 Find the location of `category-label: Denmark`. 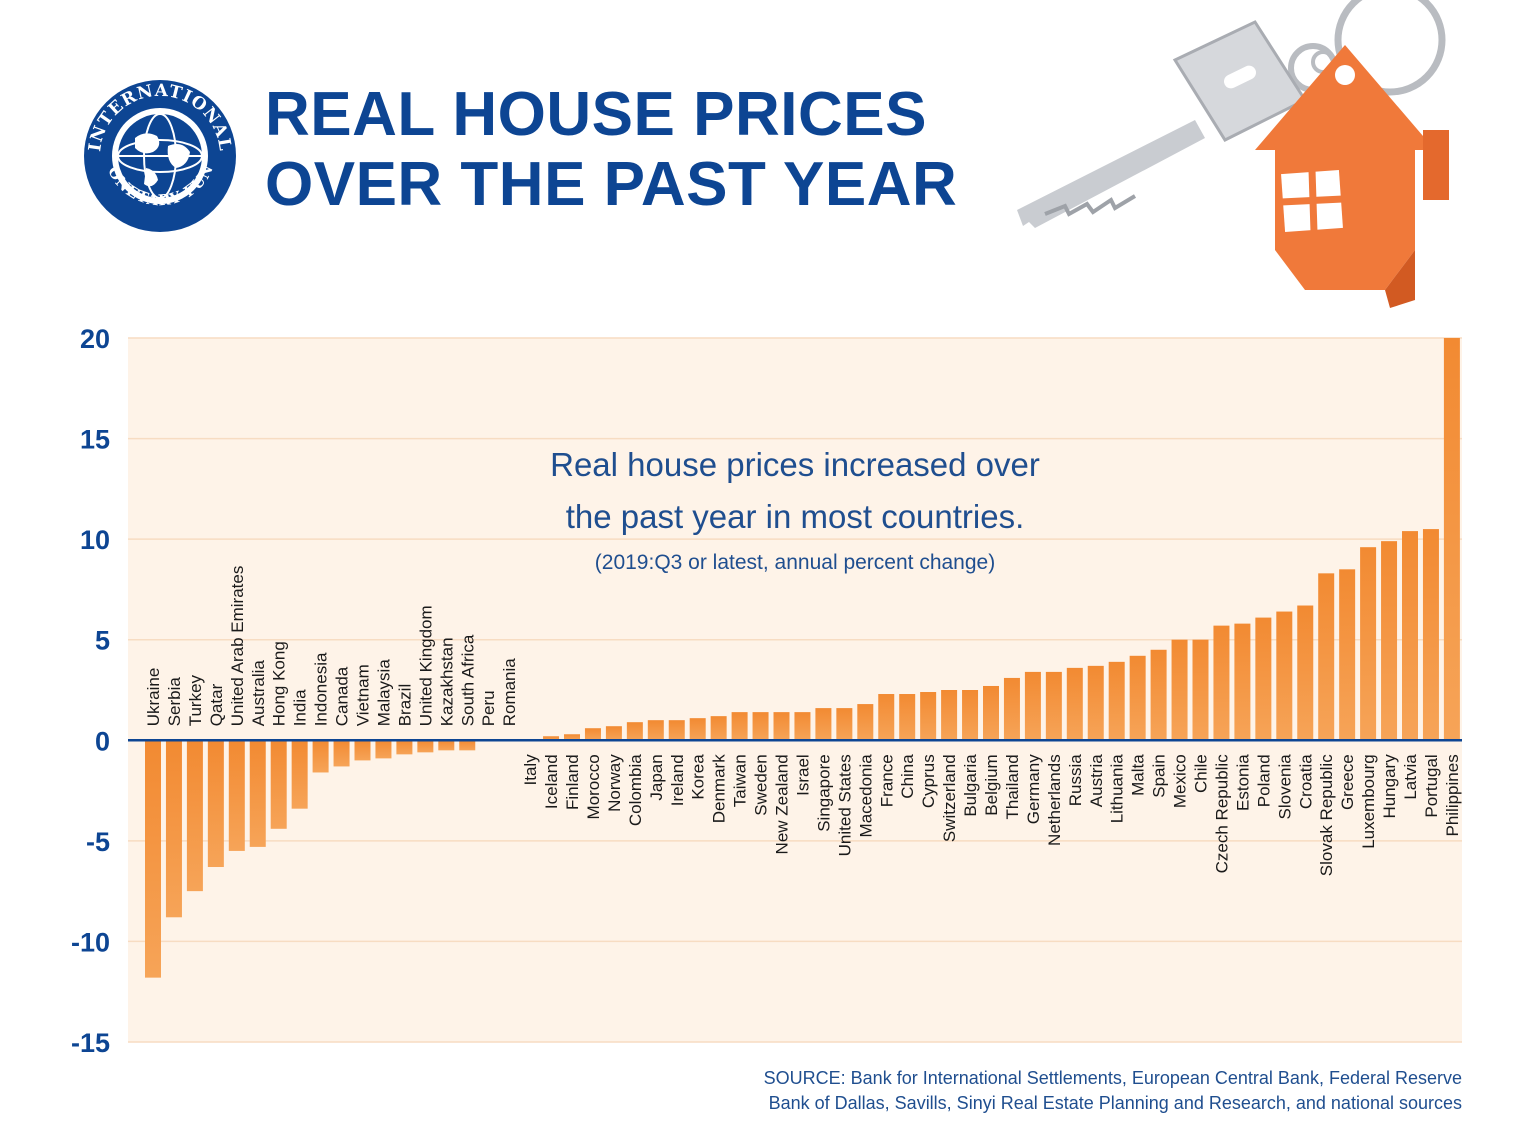

category-label: Denmark is located at coordinates (719, 788).